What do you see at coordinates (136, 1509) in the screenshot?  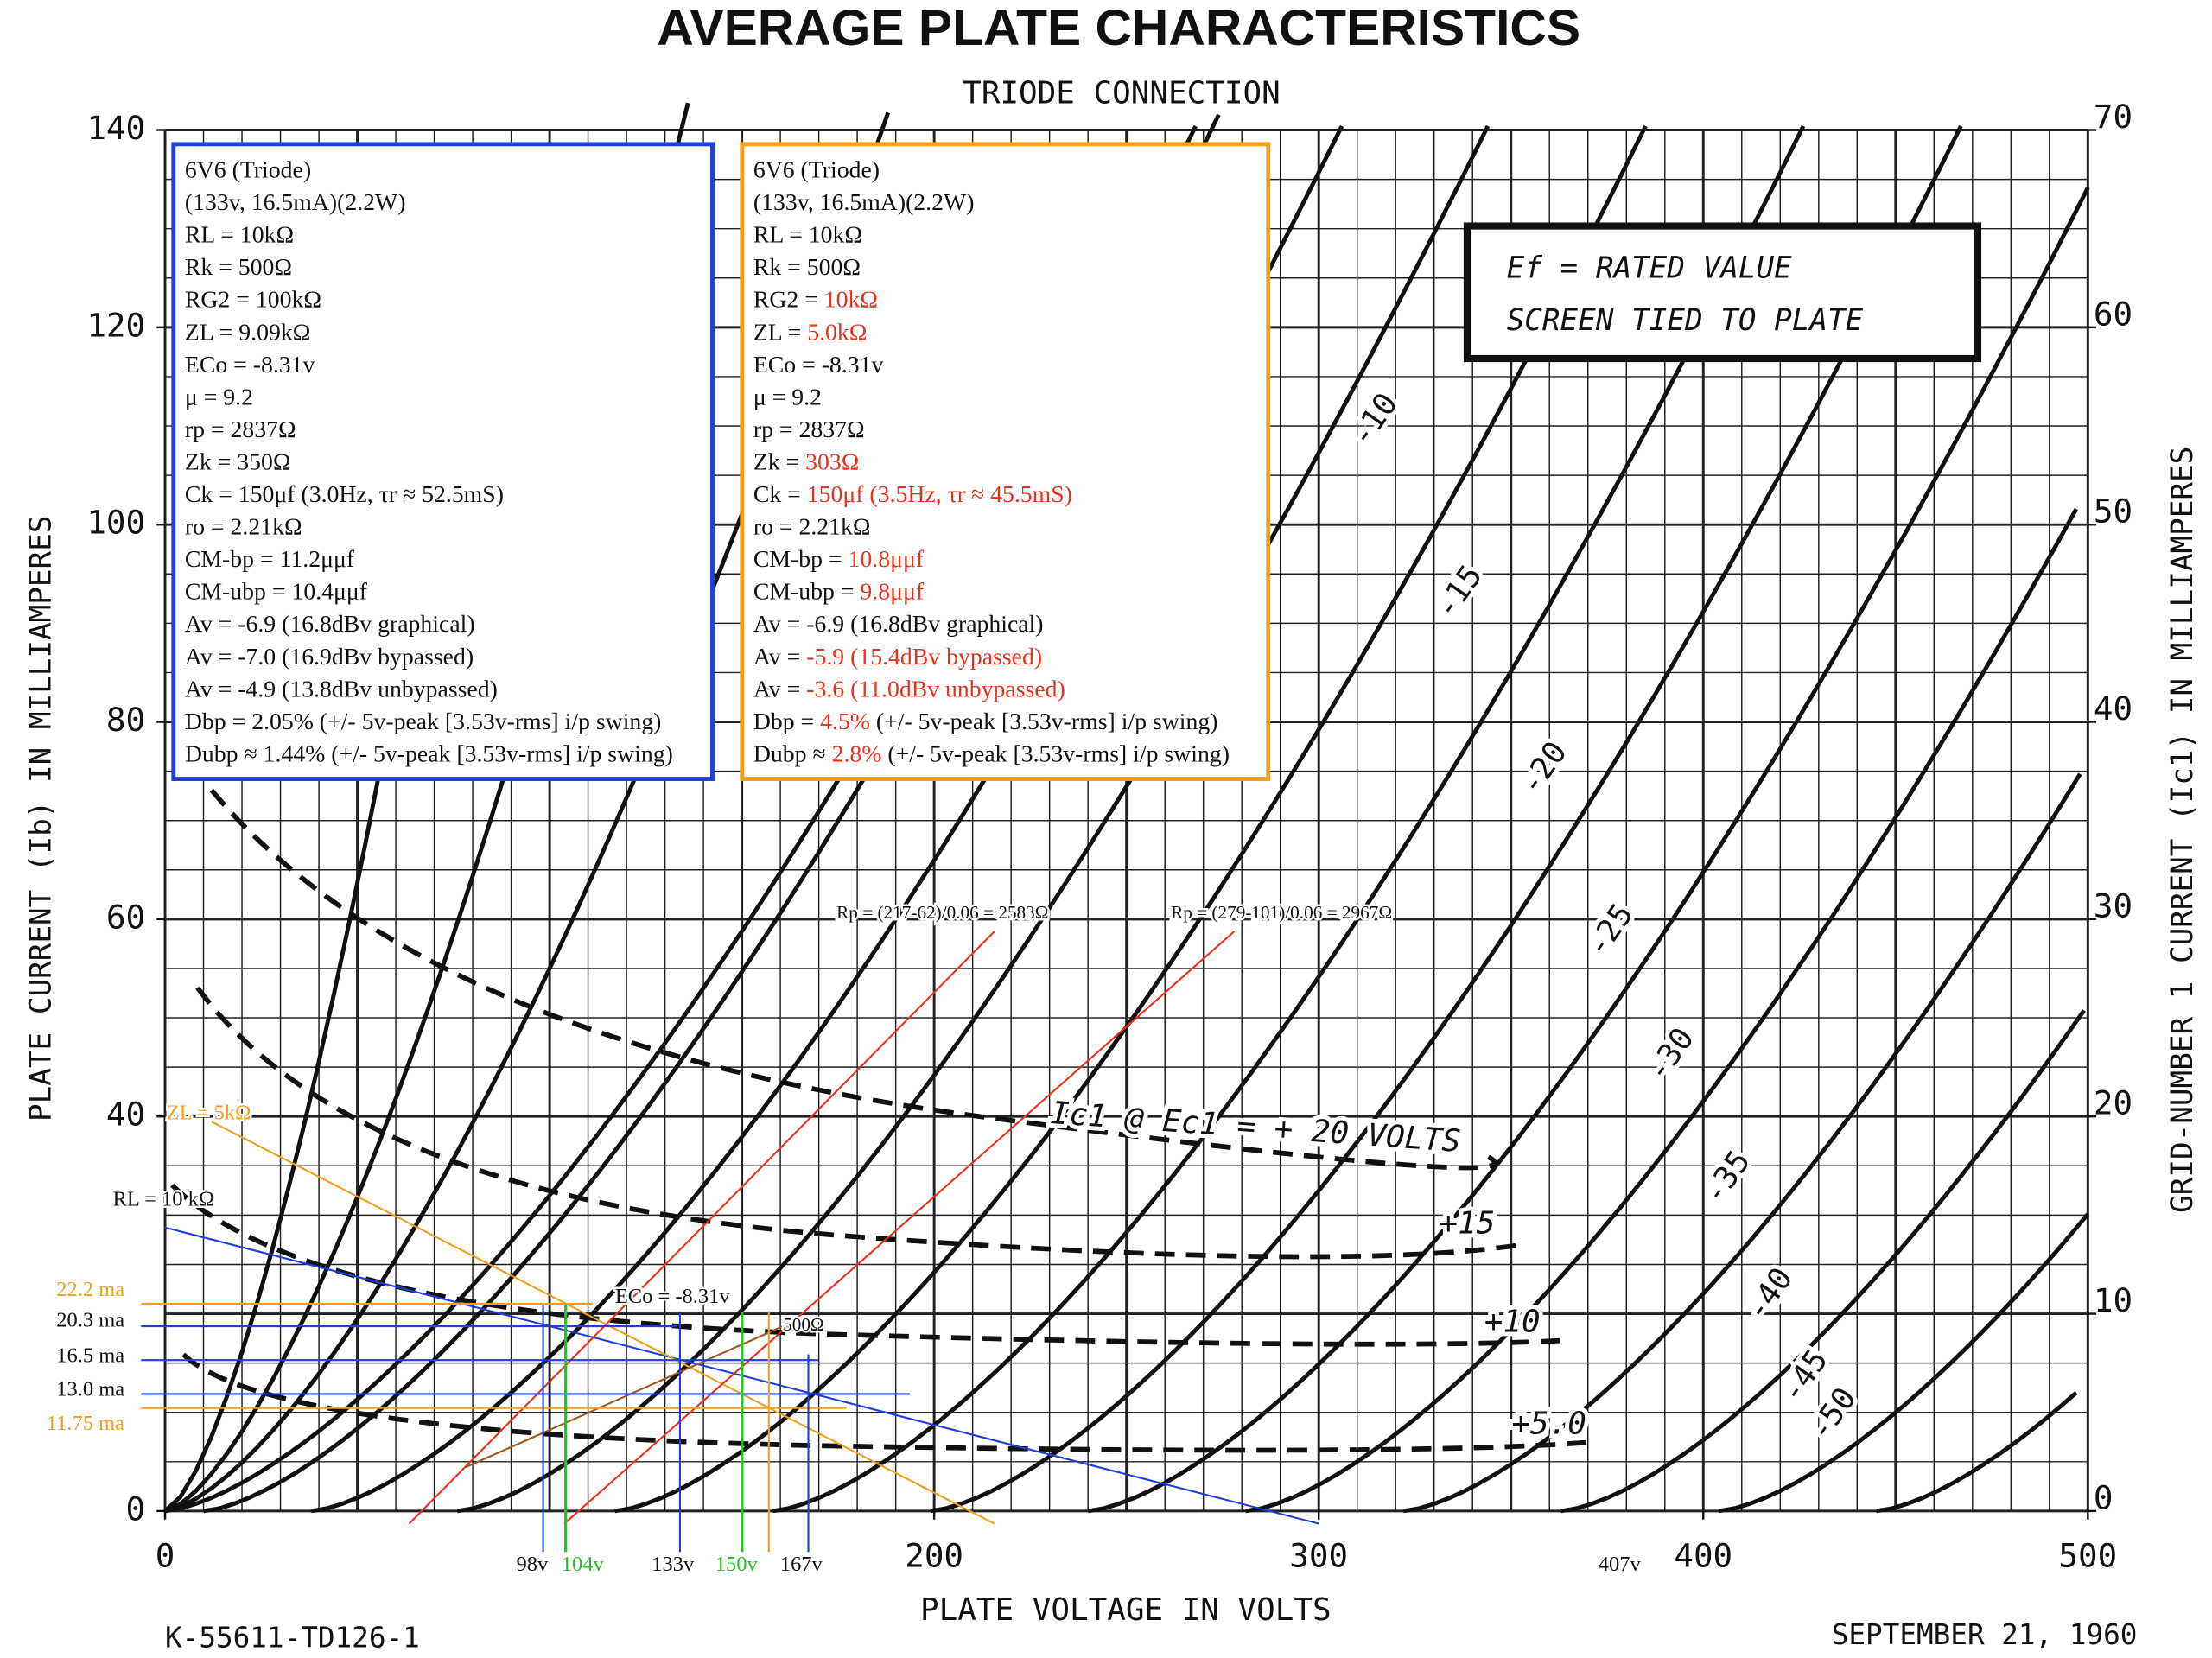 I see `y-tick-label: 0` at bounding box center [136, 1509].